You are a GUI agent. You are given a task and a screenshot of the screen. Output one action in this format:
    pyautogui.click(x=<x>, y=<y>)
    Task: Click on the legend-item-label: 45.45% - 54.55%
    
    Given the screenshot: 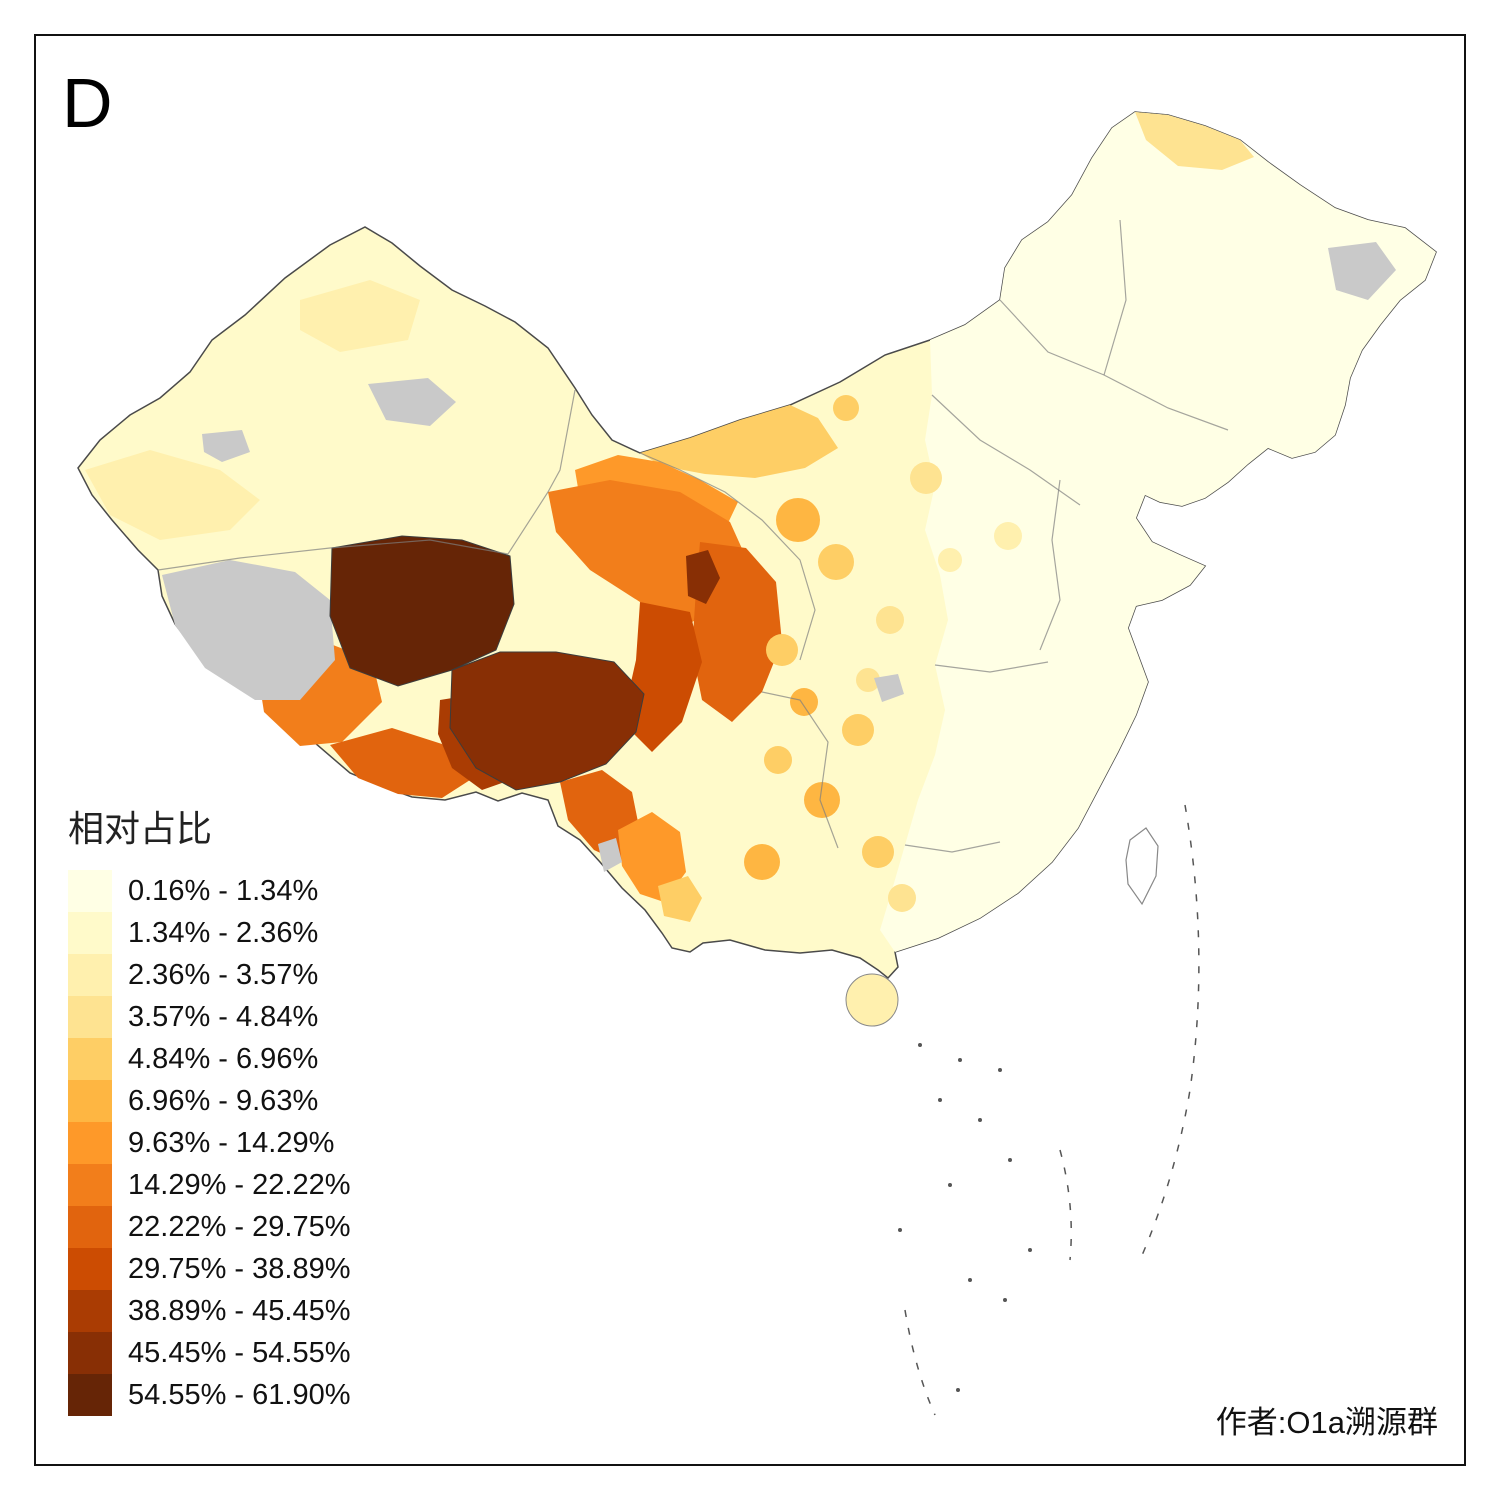 What is the action you would take?
    pyautogui.click(x=239, y=1352)
    